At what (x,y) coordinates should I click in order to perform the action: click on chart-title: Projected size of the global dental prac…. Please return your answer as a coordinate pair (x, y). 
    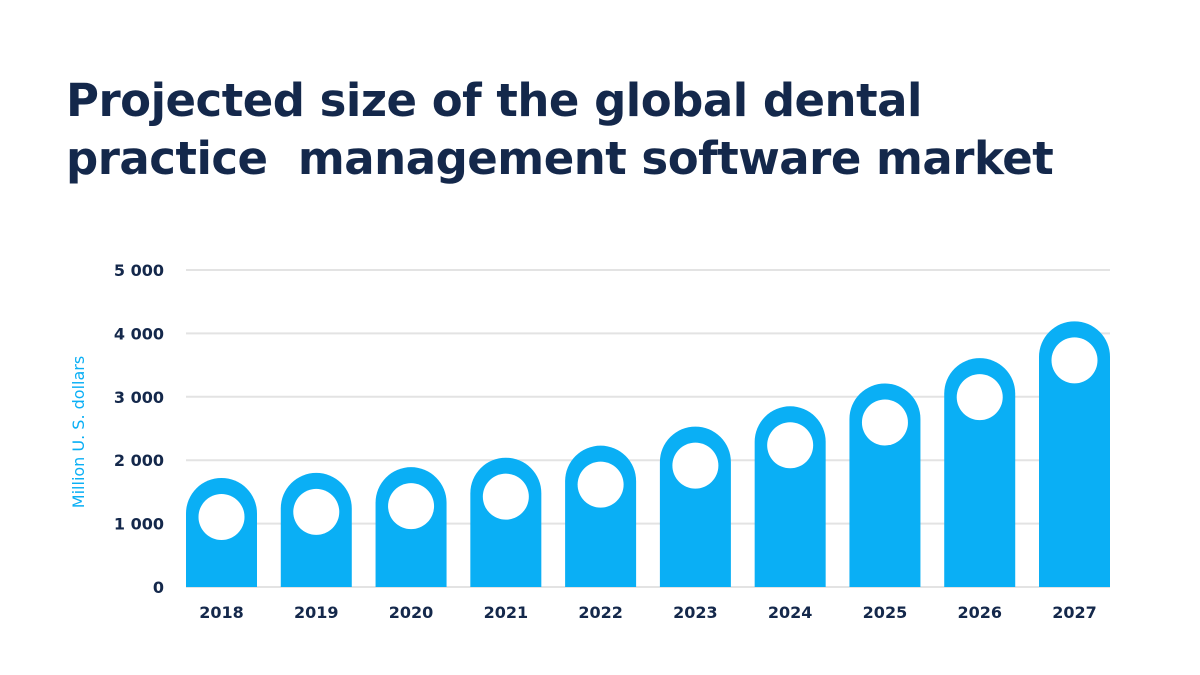
    Looking at the image, I should click on (560, 130).